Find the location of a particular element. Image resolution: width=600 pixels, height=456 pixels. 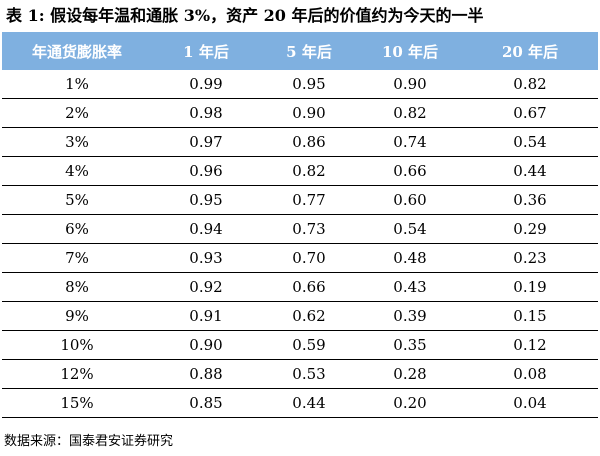

cell-10-years: 0.90 is located at coordinates (410, 84).